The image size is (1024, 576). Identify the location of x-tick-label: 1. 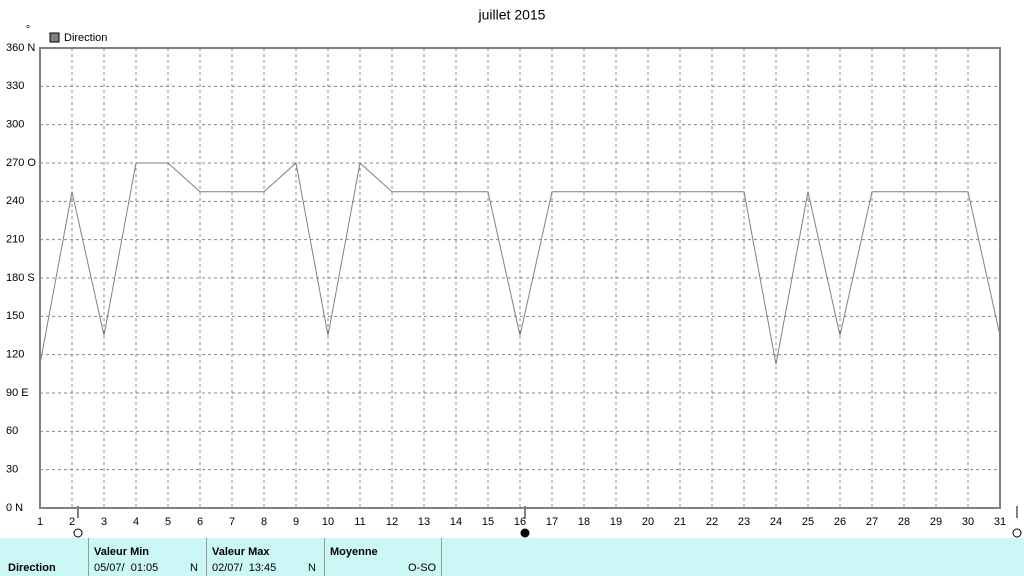
(40, 522).